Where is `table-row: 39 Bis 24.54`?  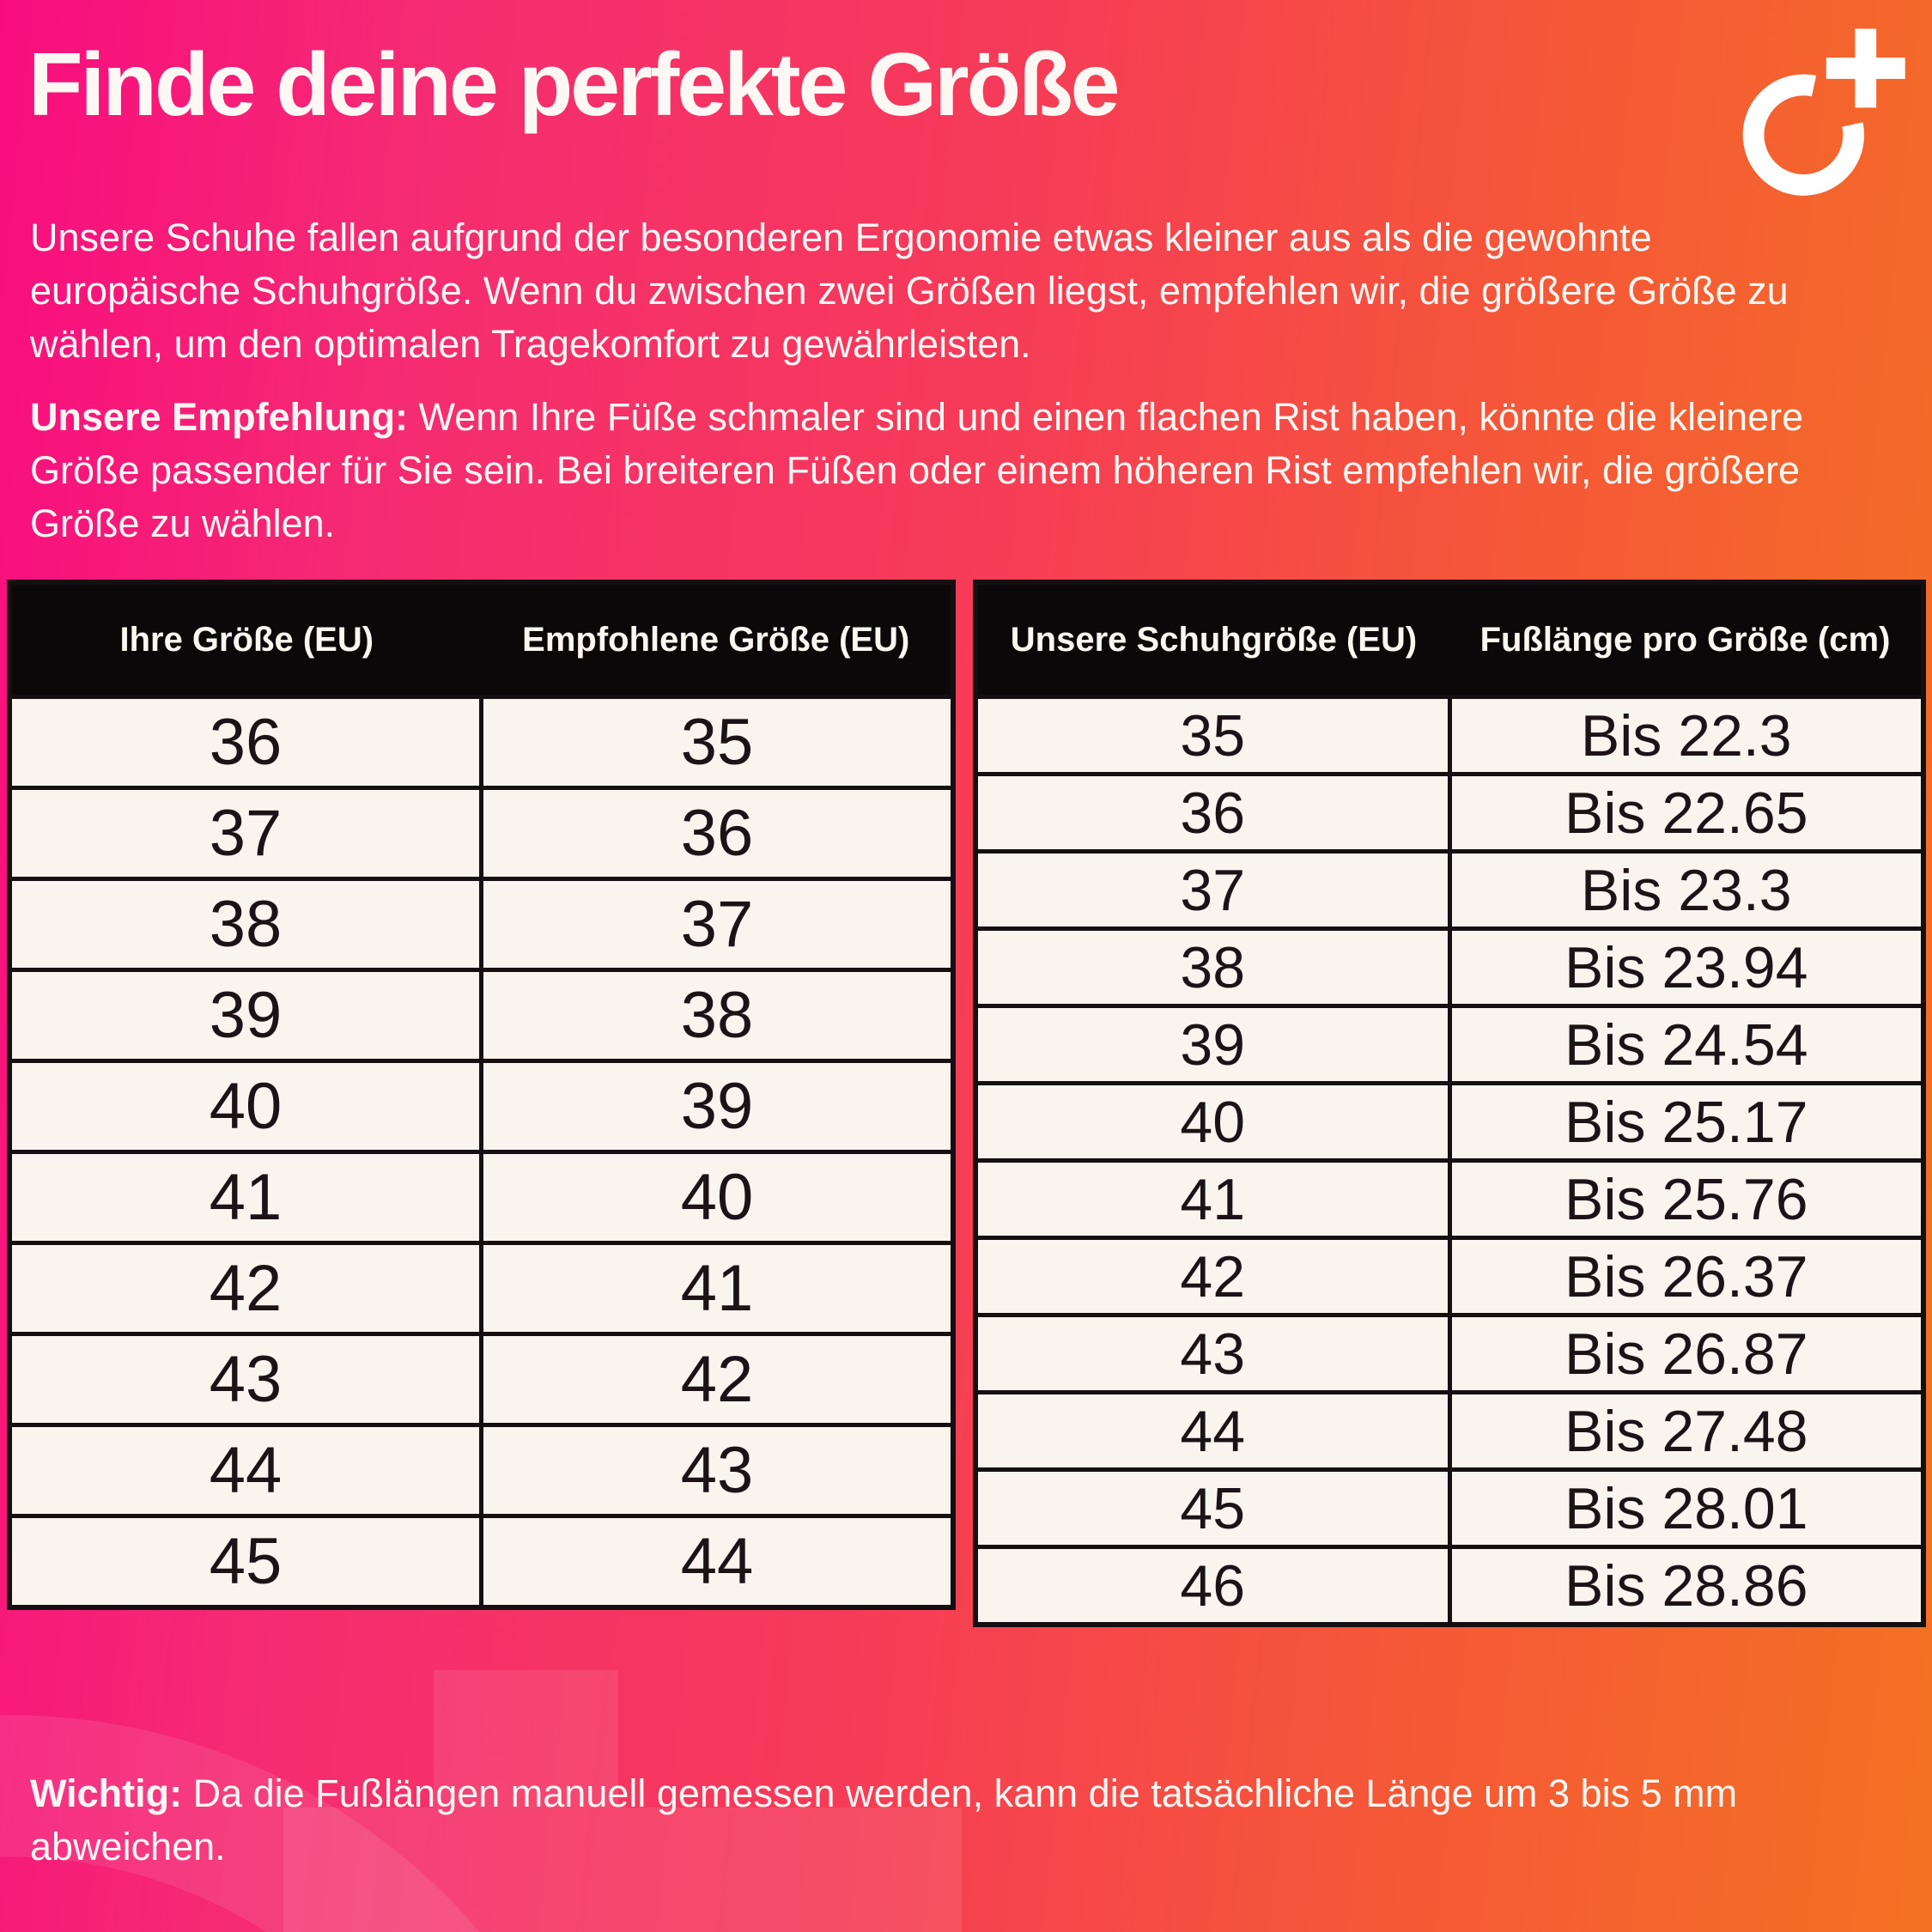
table-row: 39 Bis 24.54 is located at coordinates (1449, 1045).